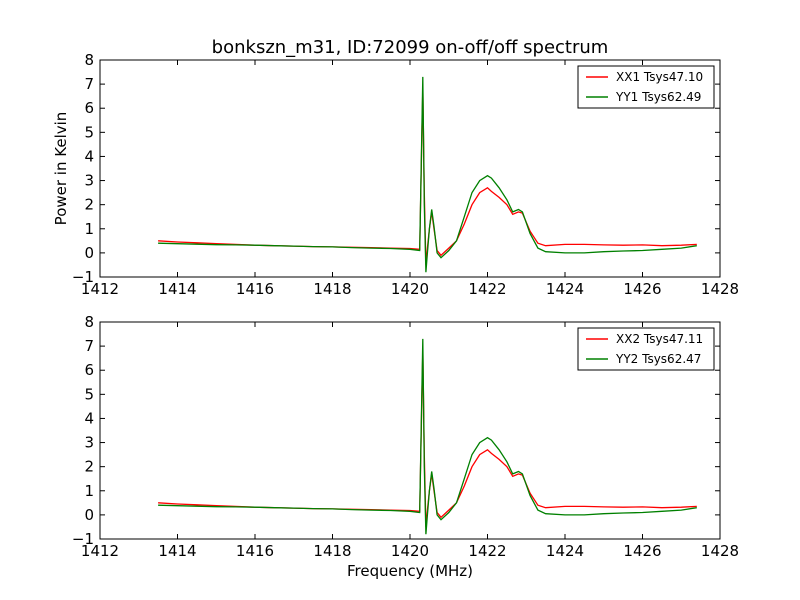 This screenshot has width=800, height=600. What do you see at coordinates (659, 77) in the screenshot?
I see `legend-label: XX1 Tsys47.10` at bounding box center [659, 77].